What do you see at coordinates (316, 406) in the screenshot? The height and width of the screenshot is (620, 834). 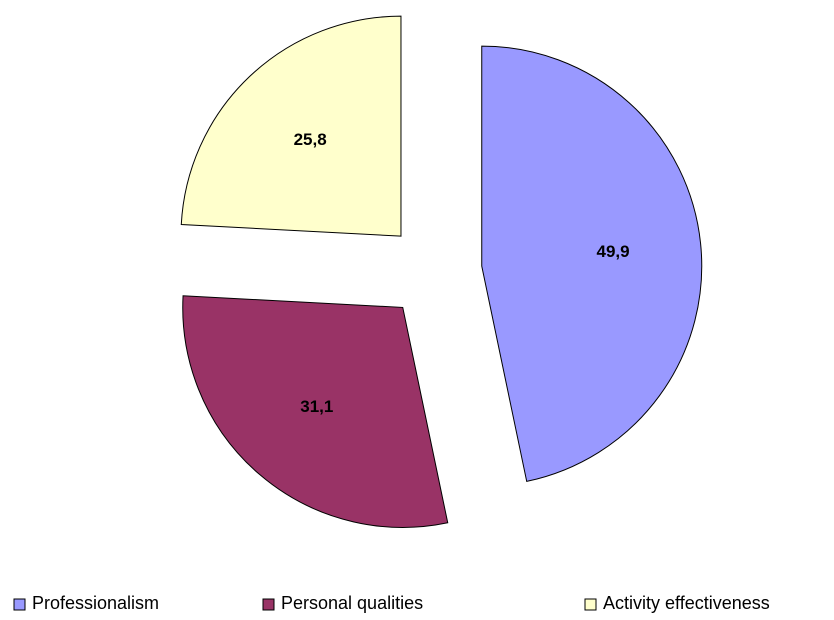 I see `data-label: 31,1` at bounding box center [316, 406].